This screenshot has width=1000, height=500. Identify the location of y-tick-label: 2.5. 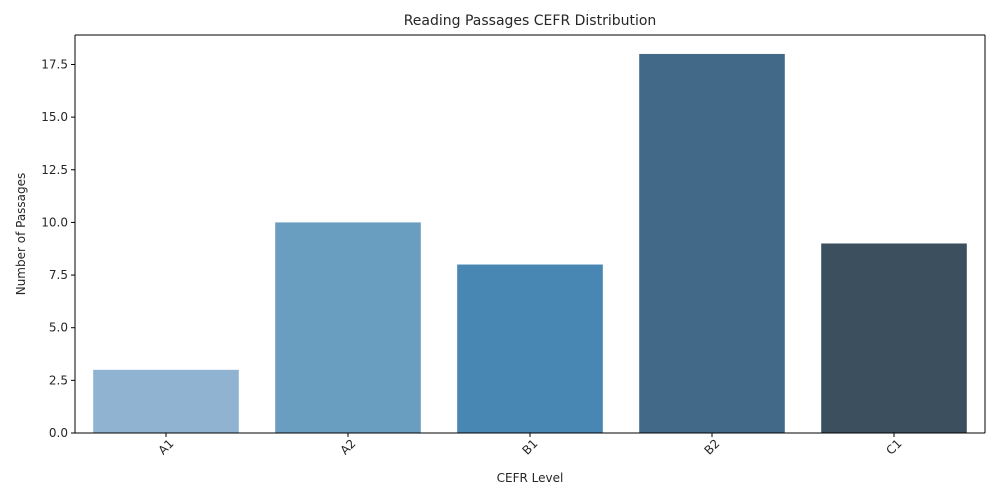
(58, 380).